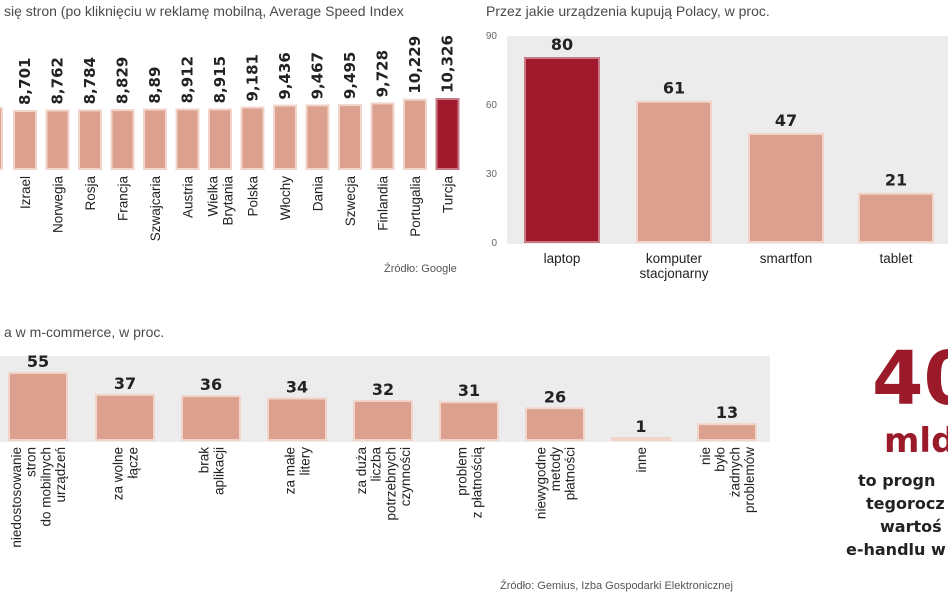  Describe the element at coordinates (905, 503) in the screenshot. I see `callout-line-2: tegorocz` at that location.